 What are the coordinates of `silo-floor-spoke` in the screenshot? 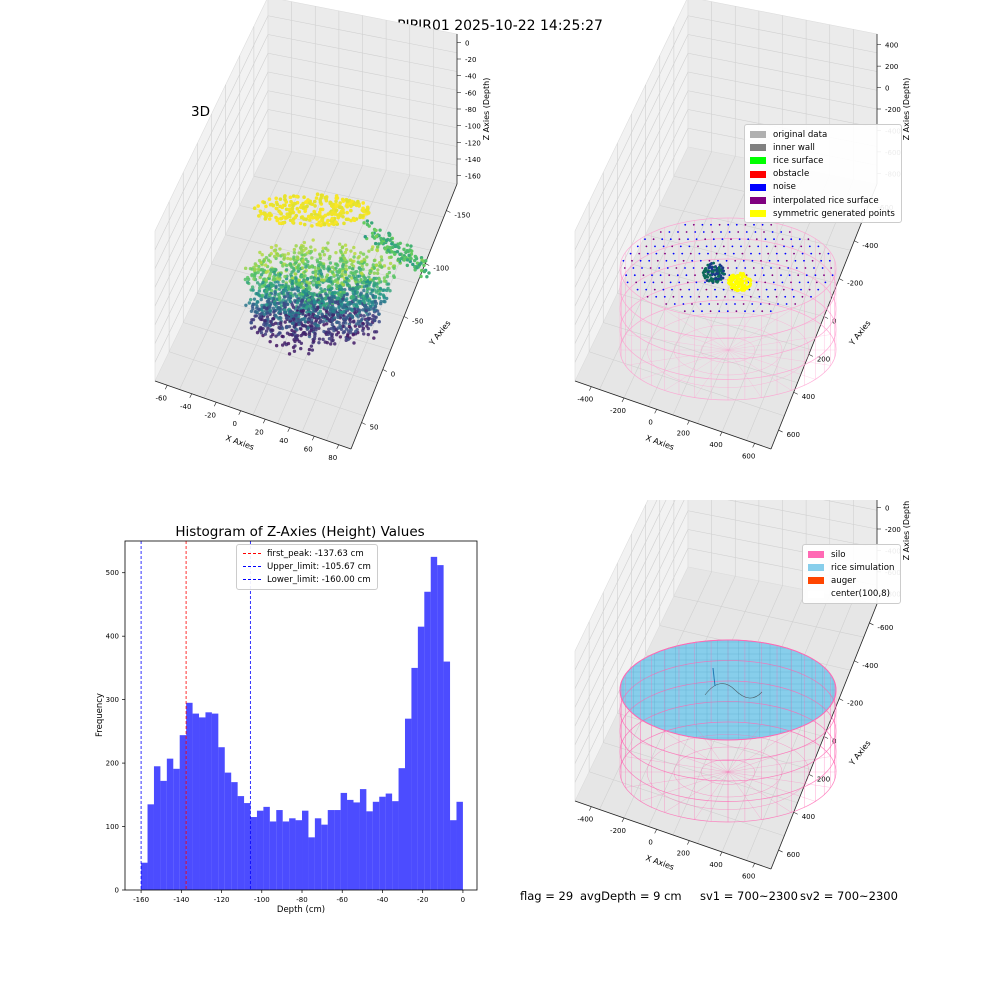 It's located at (779, 779).